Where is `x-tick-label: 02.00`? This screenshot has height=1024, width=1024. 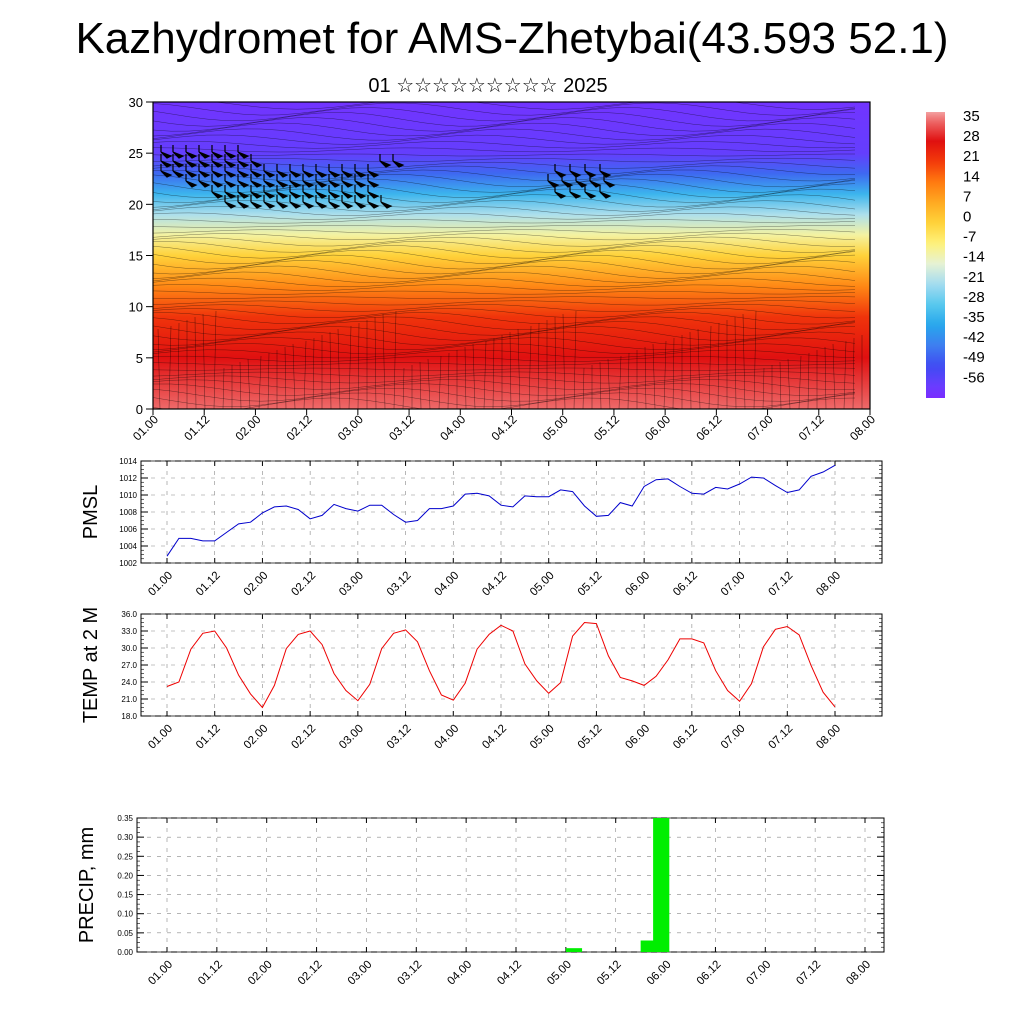 x-tick-label: 02.00 is located at coordinates (260, 973).